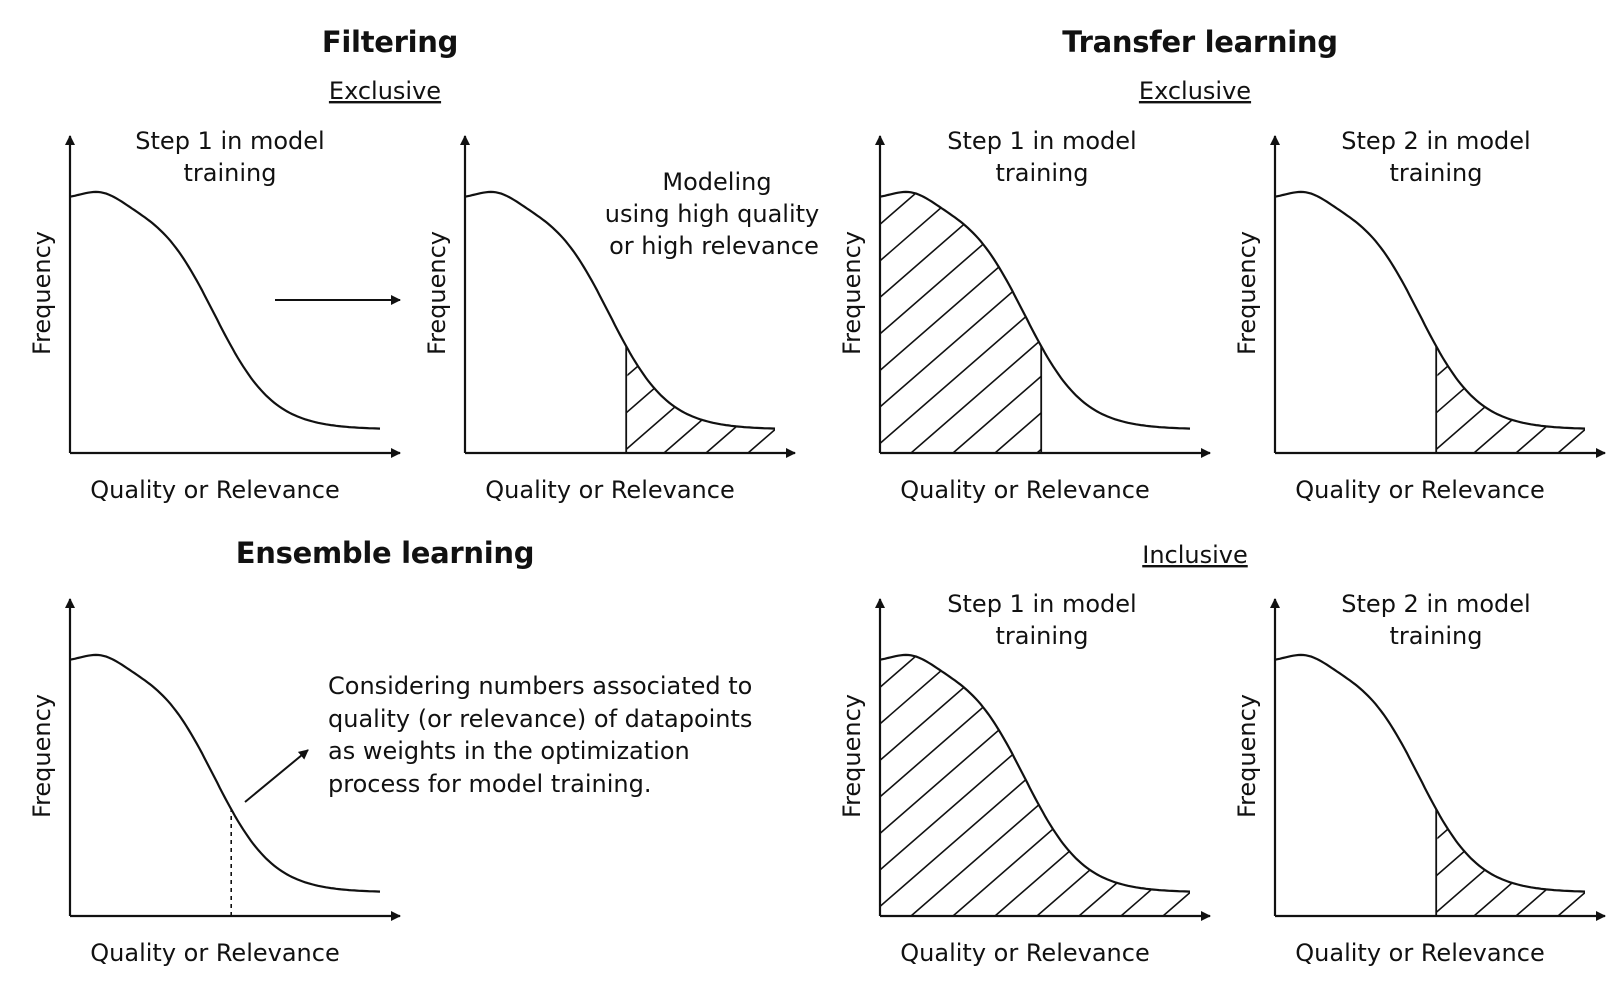 This screenshot has height=986, width=1614. I want to click on transfer-inclusive-subheading: Inclusive, so click(1195, 555).